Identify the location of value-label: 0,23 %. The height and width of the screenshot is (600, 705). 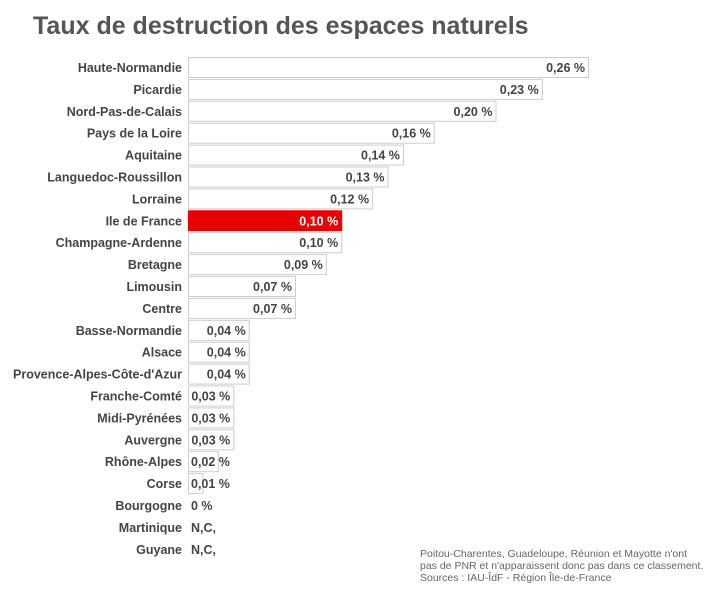
(519, 90).